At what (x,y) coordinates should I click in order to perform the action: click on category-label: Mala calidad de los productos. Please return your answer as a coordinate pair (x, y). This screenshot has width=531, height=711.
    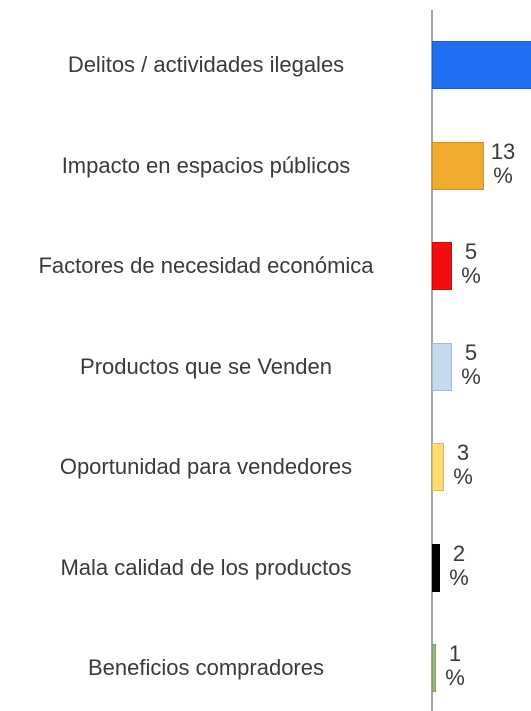
    Looking at the image, I should click on (206, 567).